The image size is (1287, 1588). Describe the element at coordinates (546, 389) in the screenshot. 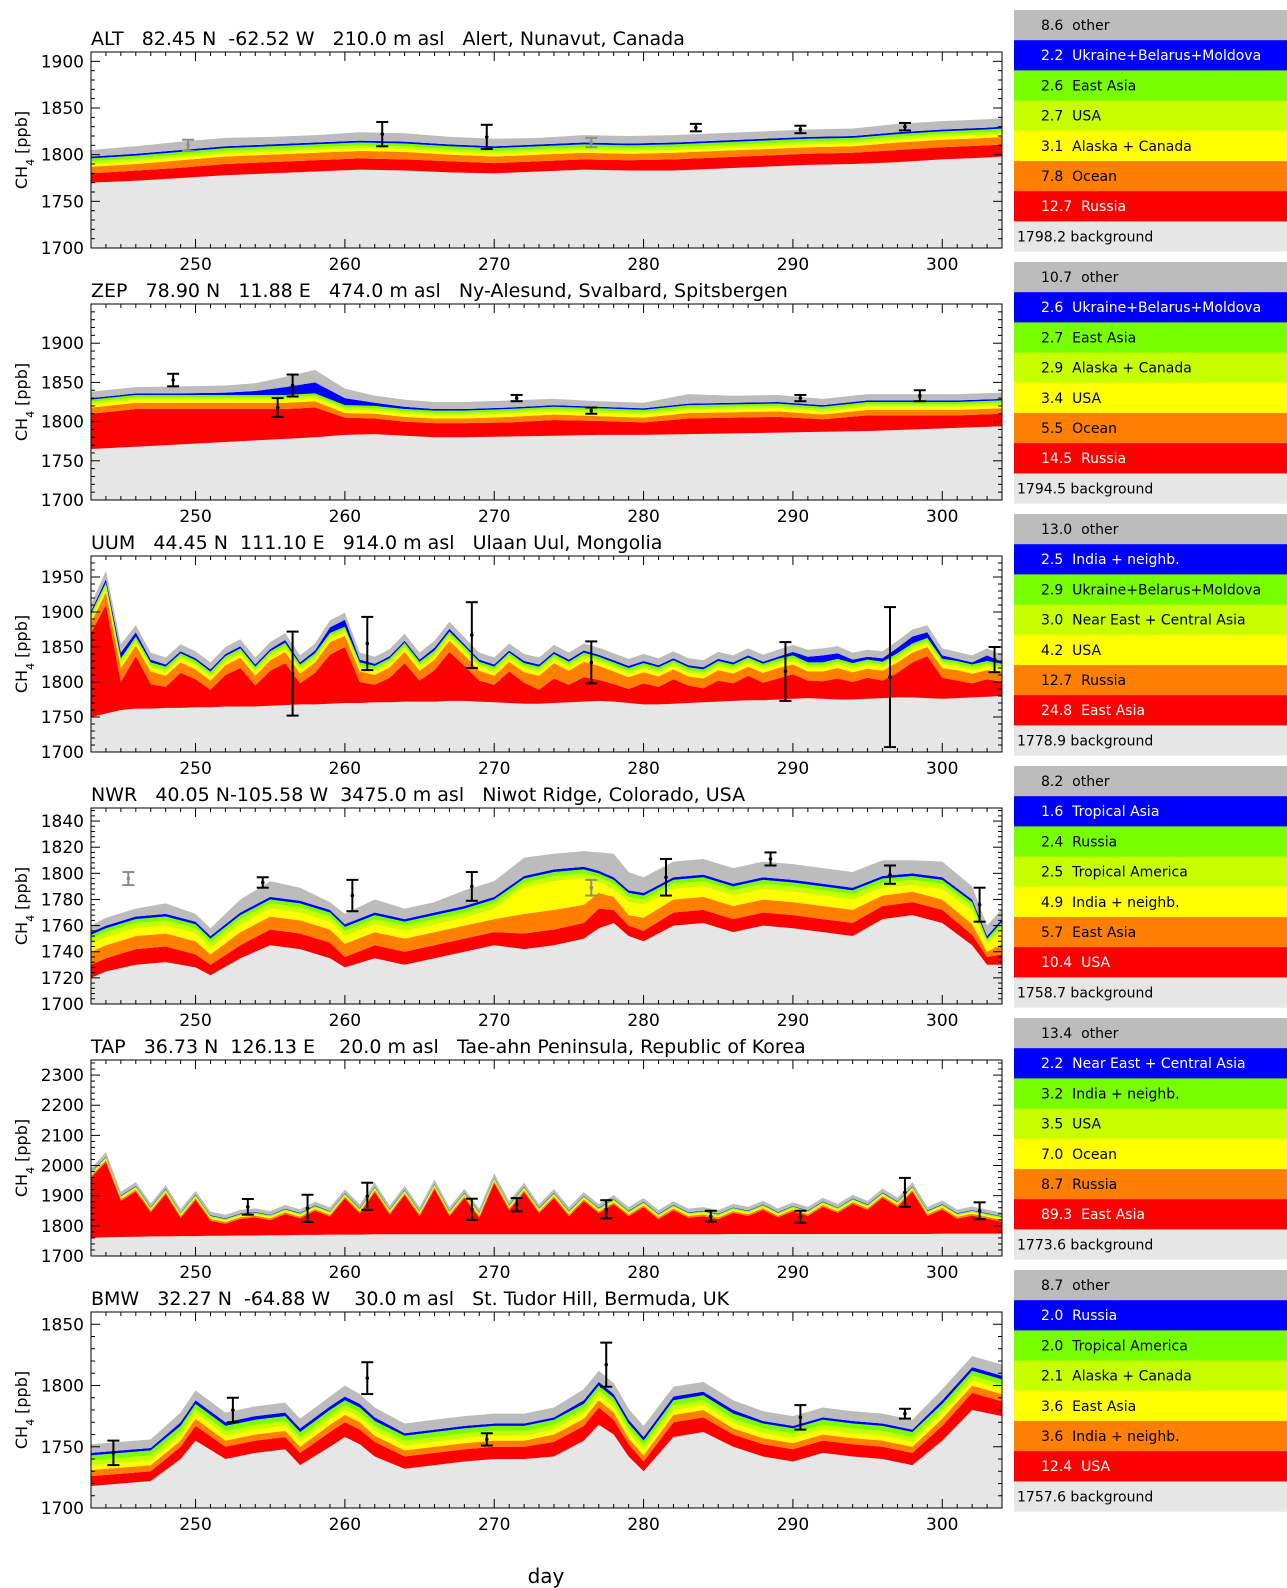

I see `stack-layer-other` at that location.